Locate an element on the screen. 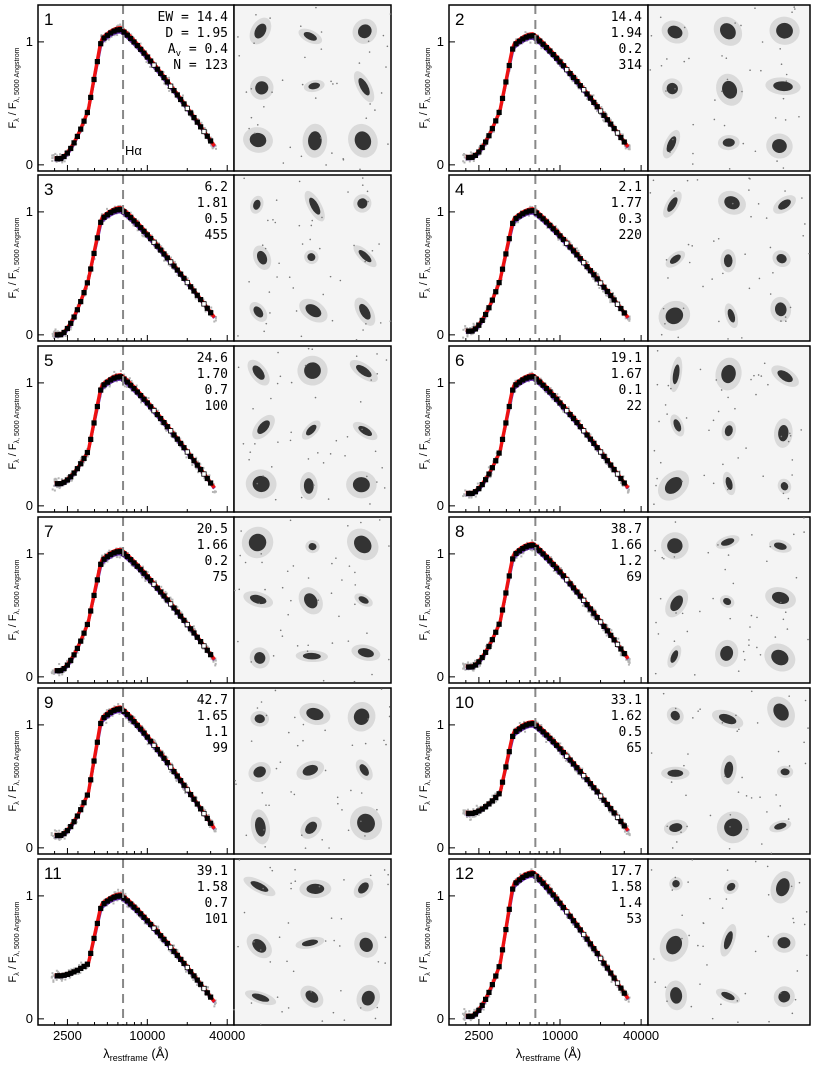  stat-value: 0.1 is located at coordinates (630, 390).